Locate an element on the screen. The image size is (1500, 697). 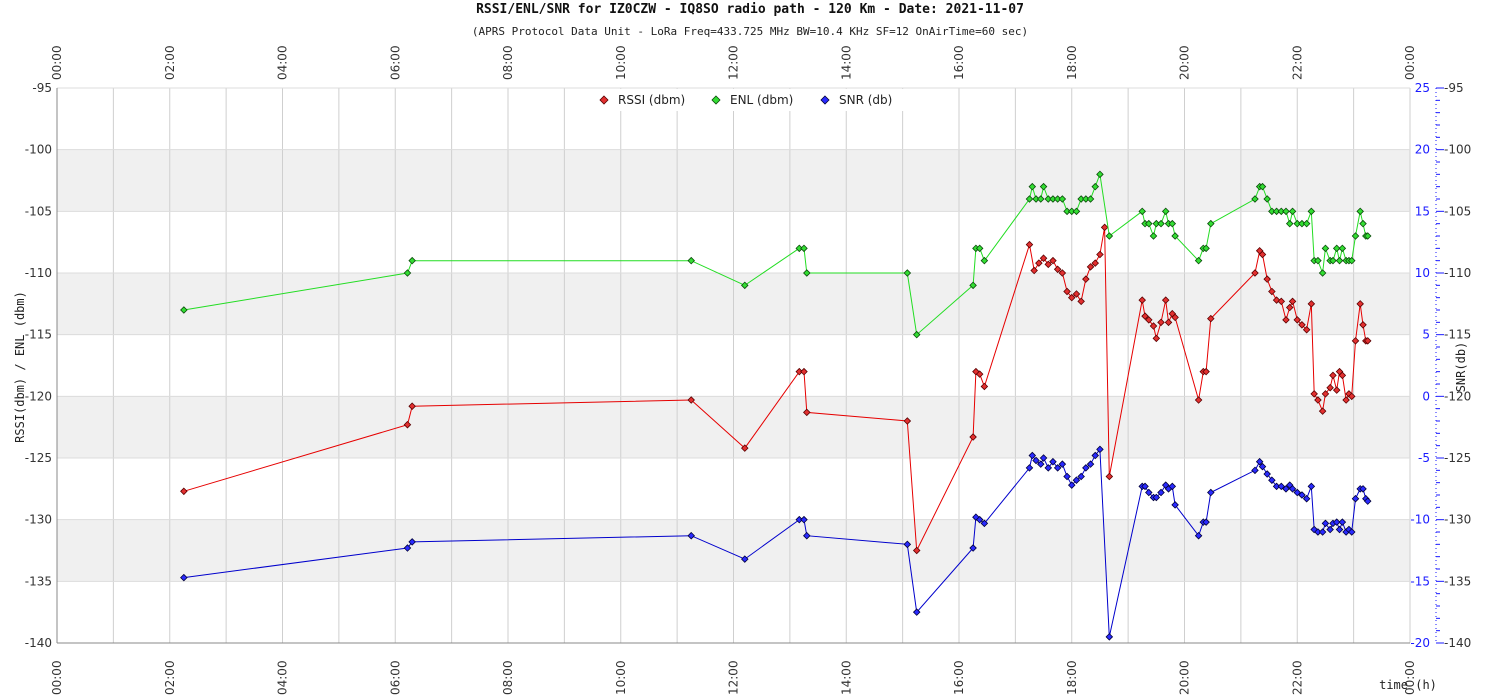
x-tick-label-bottom: 18:00 is located at coordinates (1072, 677).